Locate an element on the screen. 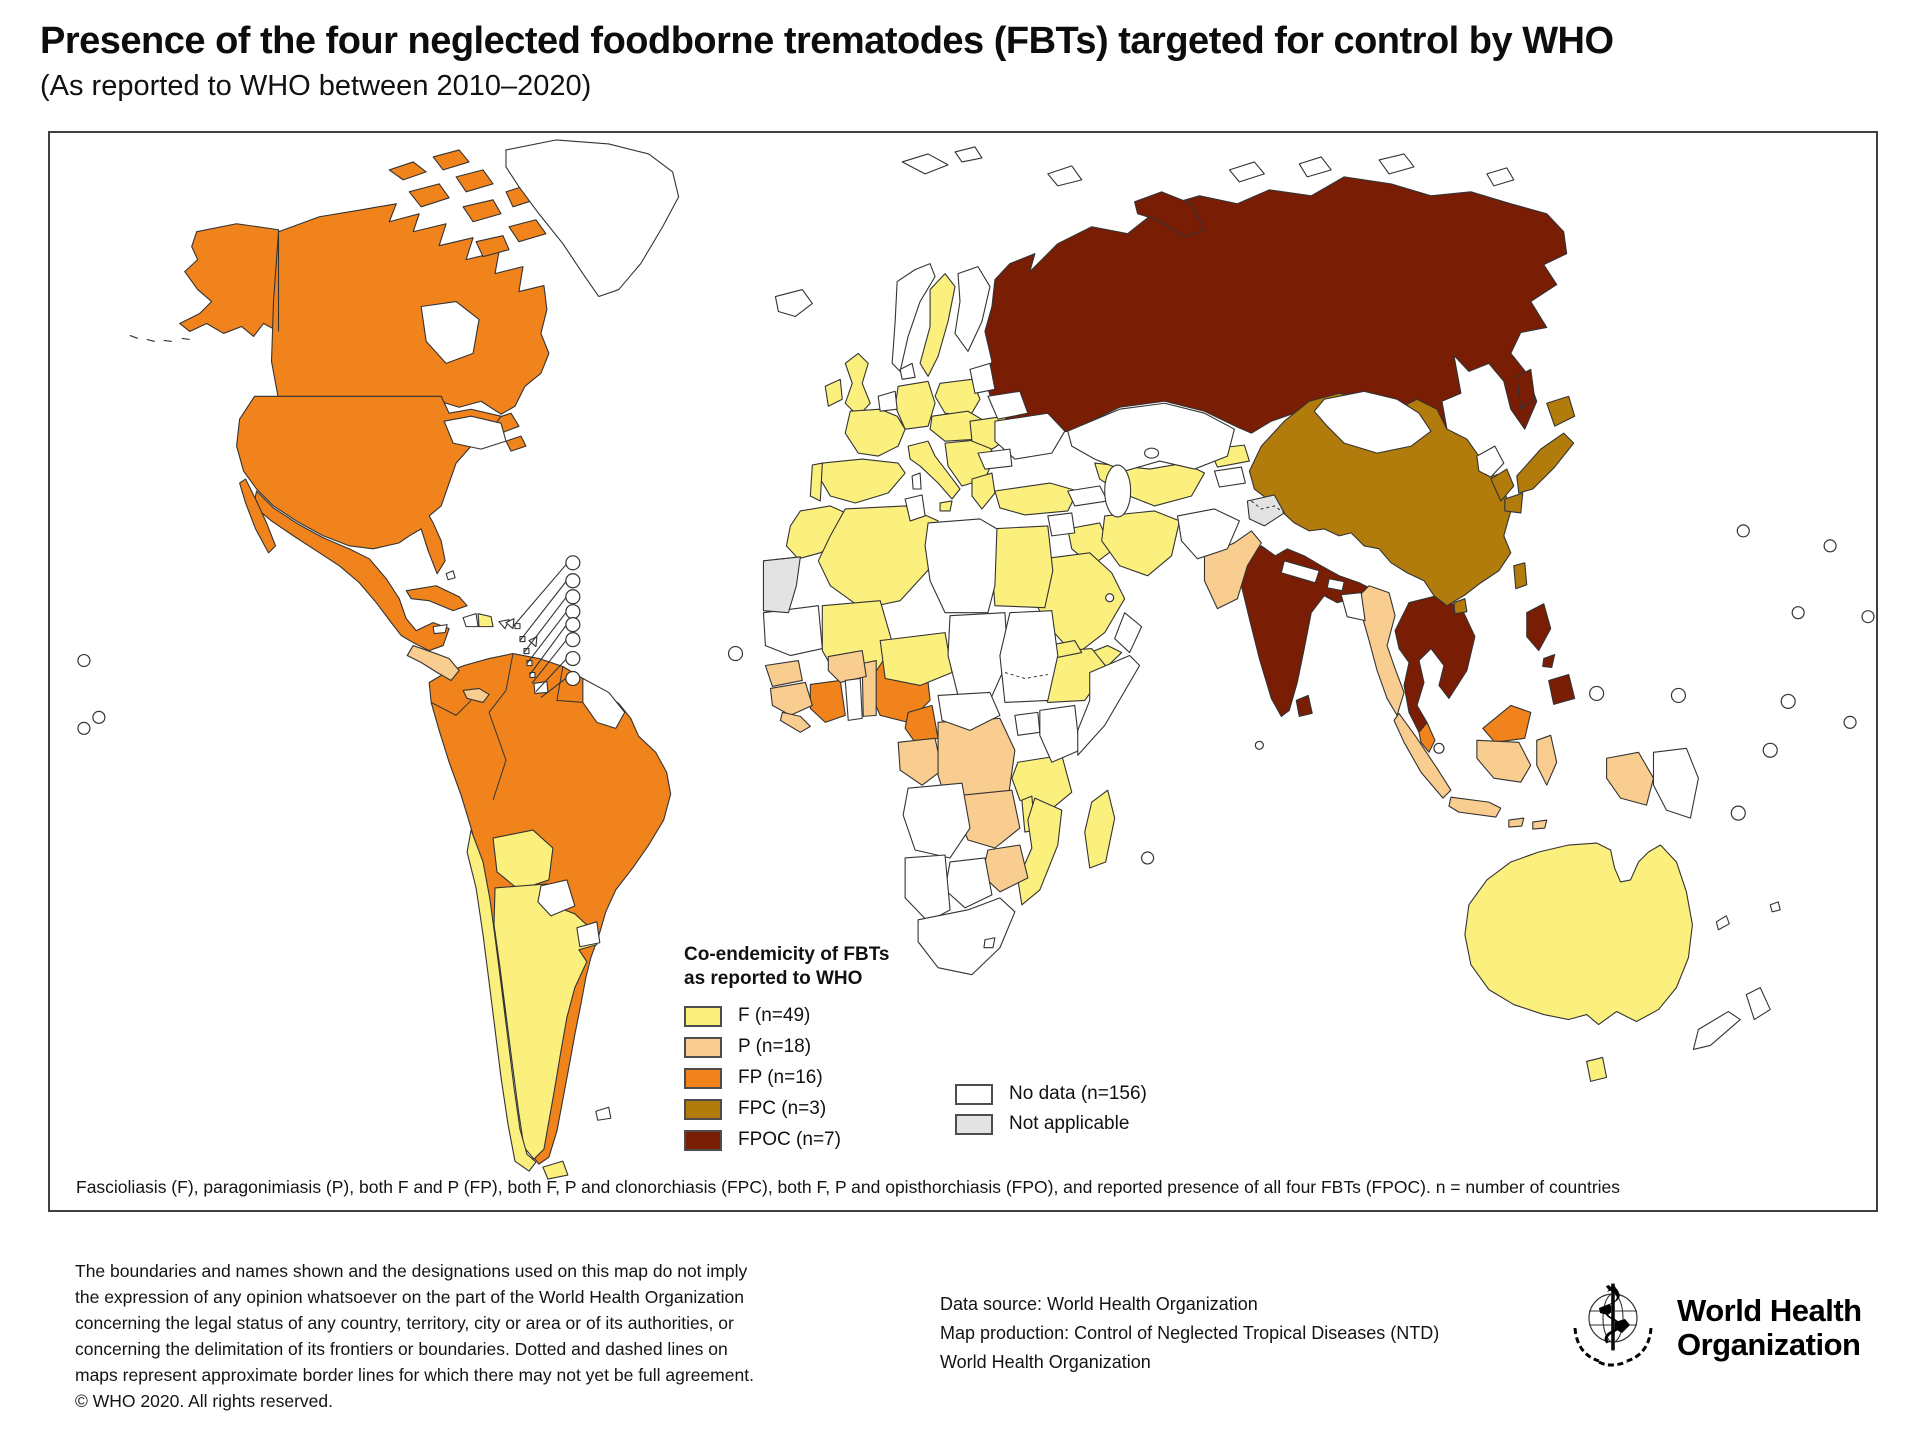 The image size is (1920, 1440). legend-swatch-fpc is located at coordinates (703, 1109).